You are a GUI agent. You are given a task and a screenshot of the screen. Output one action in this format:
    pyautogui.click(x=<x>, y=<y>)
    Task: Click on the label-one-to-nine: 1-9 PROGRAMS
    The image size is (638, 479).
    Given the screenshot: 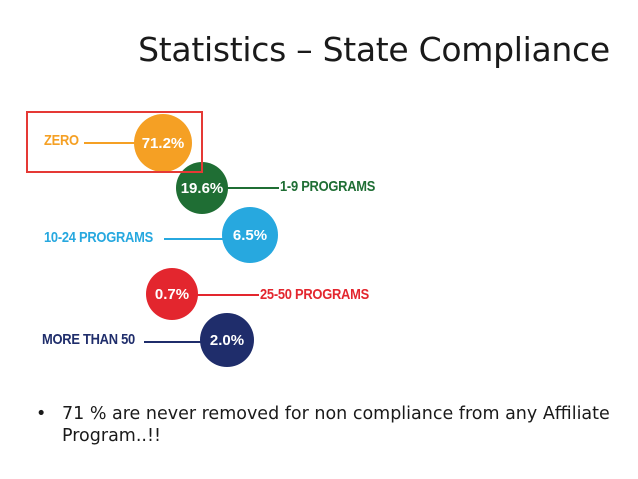 What is the action you would take?
    pyautogui.click(x=328, y=186)
    